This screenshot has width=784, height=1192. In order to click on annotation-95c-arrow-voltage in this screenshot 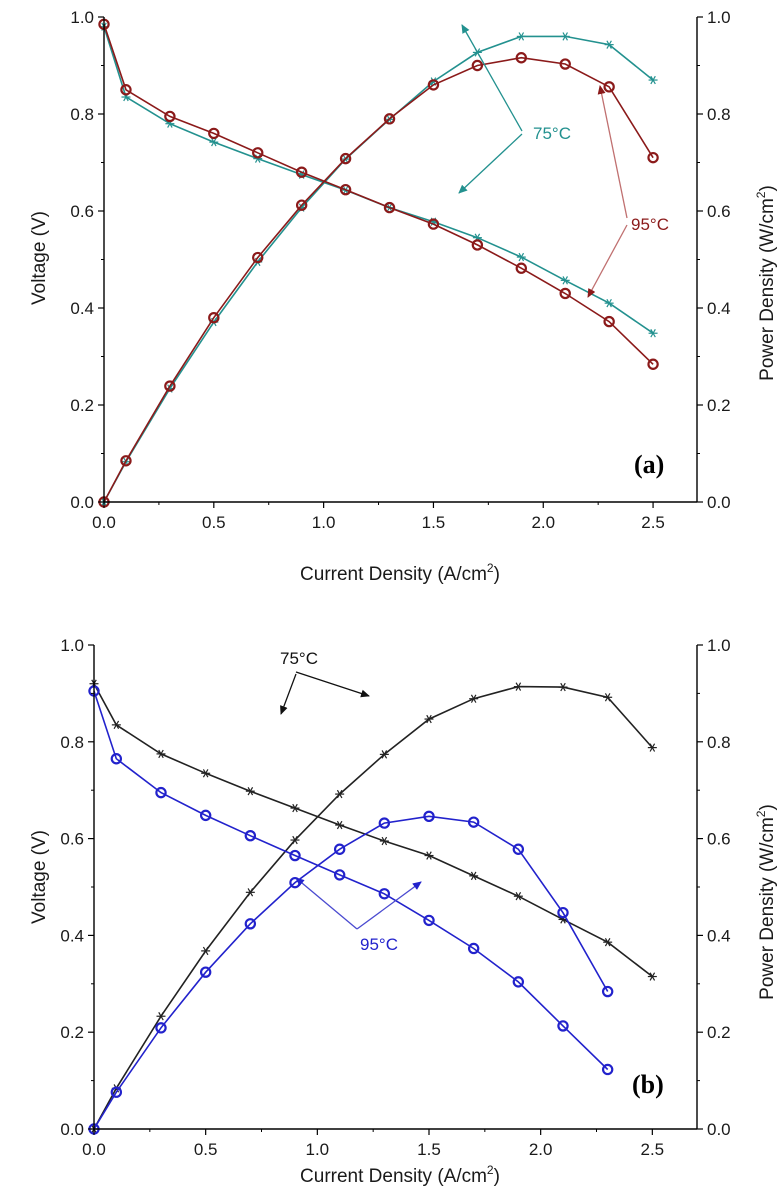, I will do `click(607, 261)`.